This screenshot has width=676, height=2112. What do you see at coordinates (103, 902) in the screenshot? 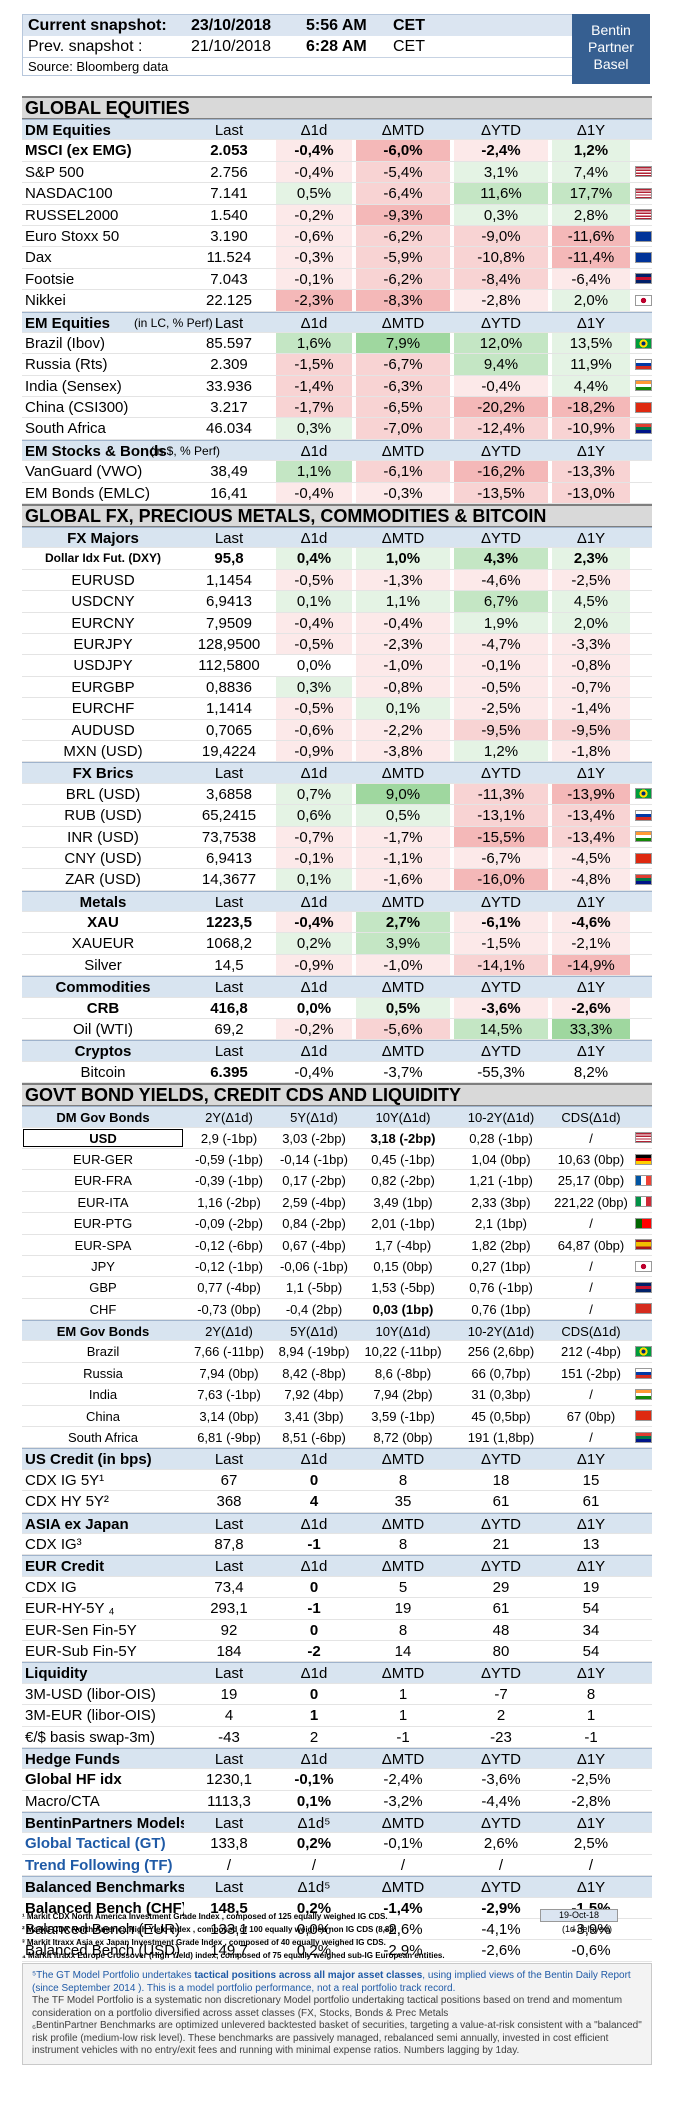
I see `row-label: Metals` at bounding box center [103, 902].